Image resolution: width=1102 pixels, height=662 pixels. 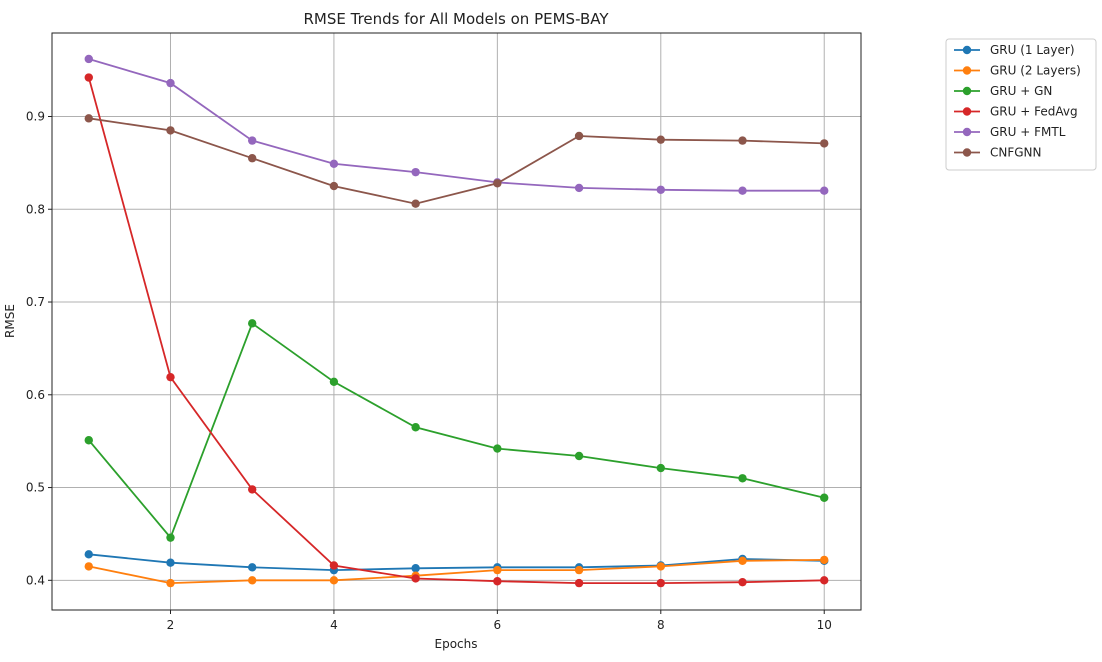 I want to click on x-tick-label: 2, so click(x=171, y=625).